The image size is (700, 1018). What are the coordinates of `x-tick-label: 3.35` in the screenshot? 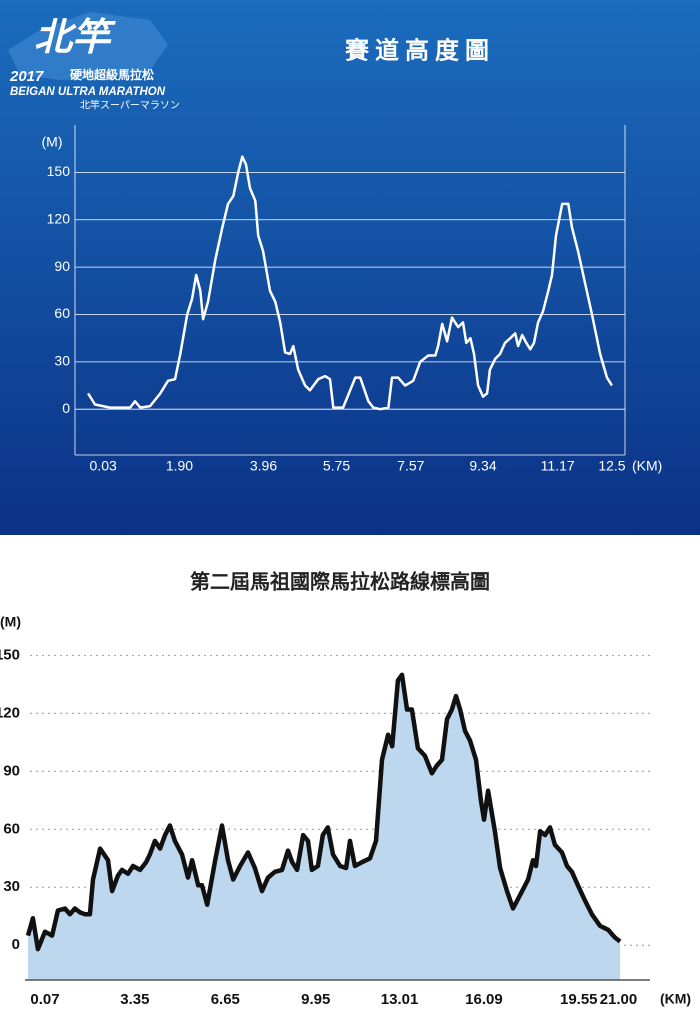 It's located at (134, 999).